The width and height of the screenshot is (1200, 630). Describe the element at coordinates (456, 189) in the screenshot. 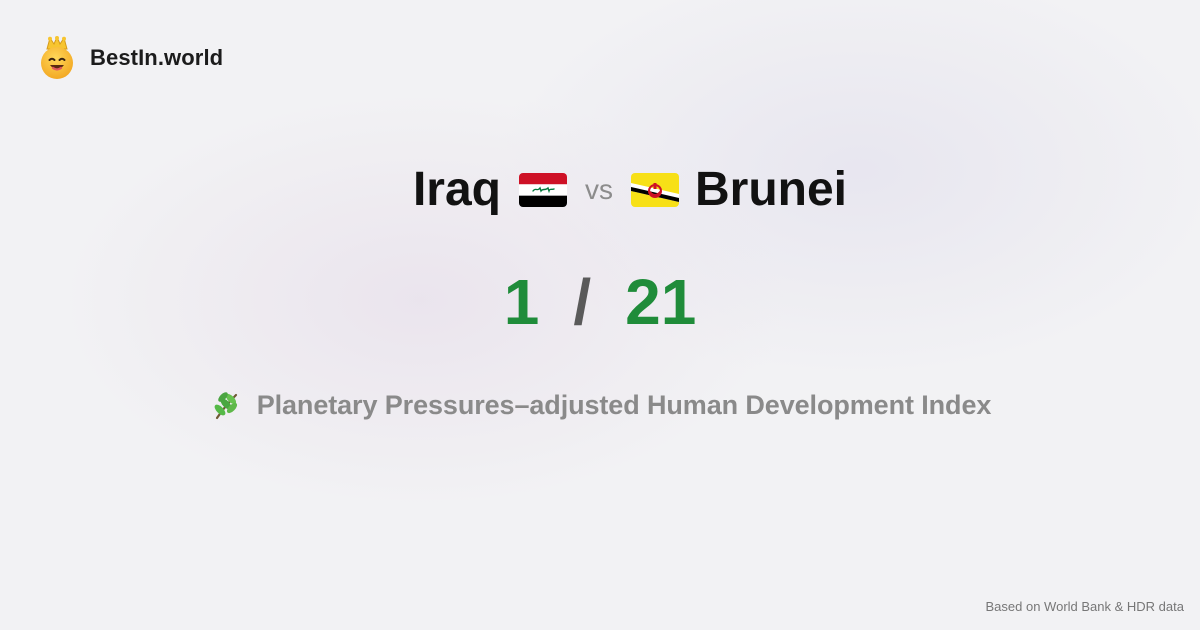

I see `left-country-name: Iraq` at that location.